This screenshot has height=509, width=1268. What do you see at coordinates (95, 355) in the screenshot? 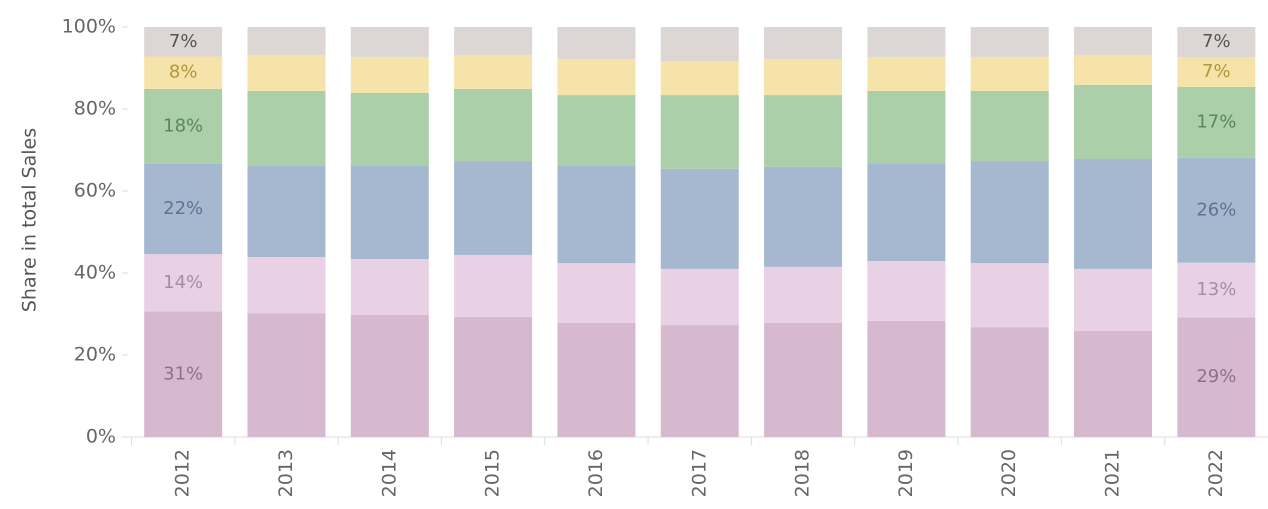
I see `y-tick-label: 20%` at bounding box center [95, 355].